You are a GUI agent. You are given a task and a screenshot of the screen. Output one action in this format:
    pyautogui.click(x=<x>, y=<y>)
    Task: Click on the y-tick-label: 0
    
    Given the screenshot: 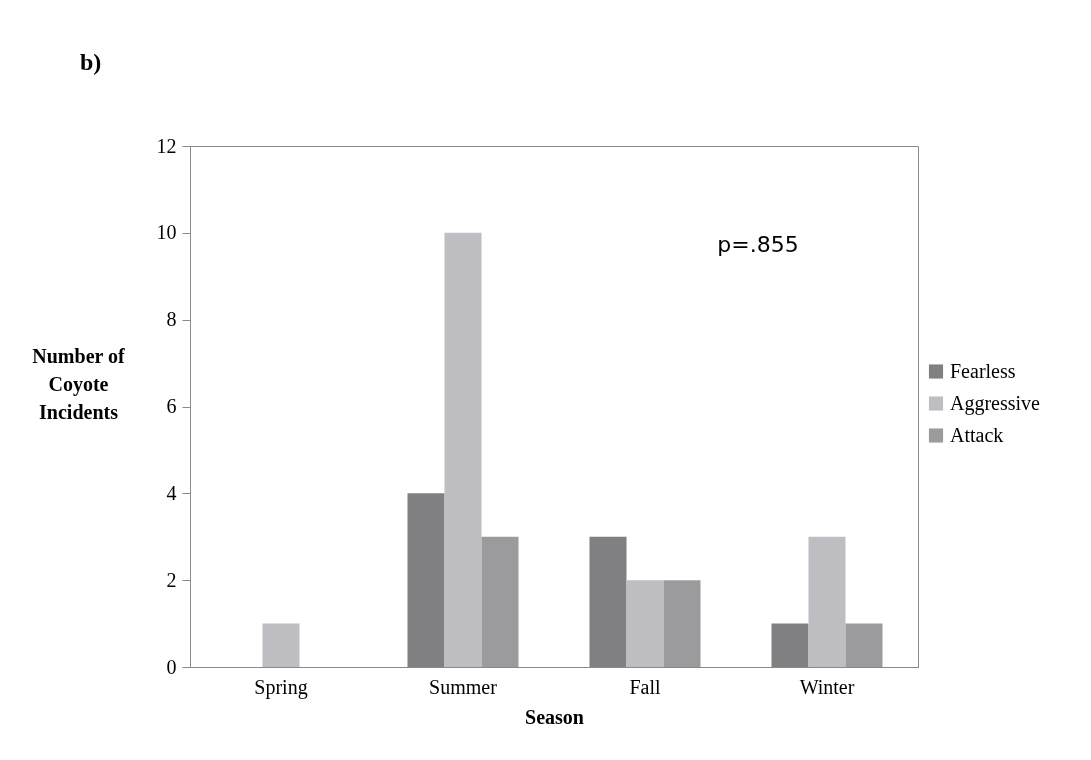 What is the action you would take?
    pyautogui.click(x=171, y=666)
    